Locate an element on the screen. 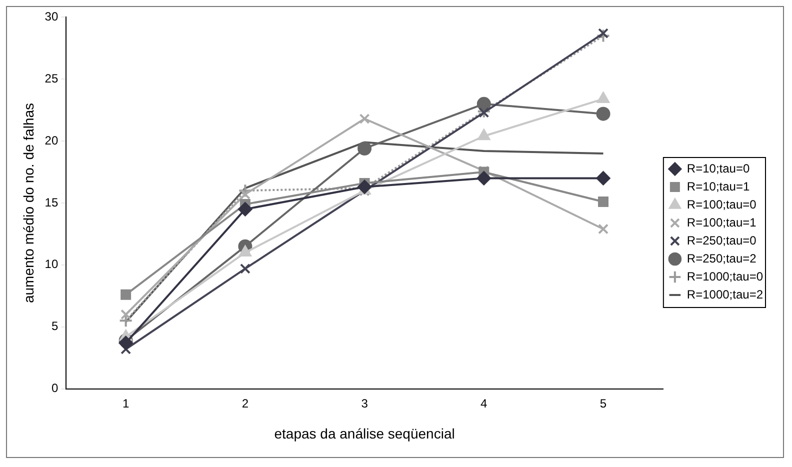 The height and width of the screenshot is (467, 792). legend-label: R=1000;tau=0 is located at coordinates (725, 276).